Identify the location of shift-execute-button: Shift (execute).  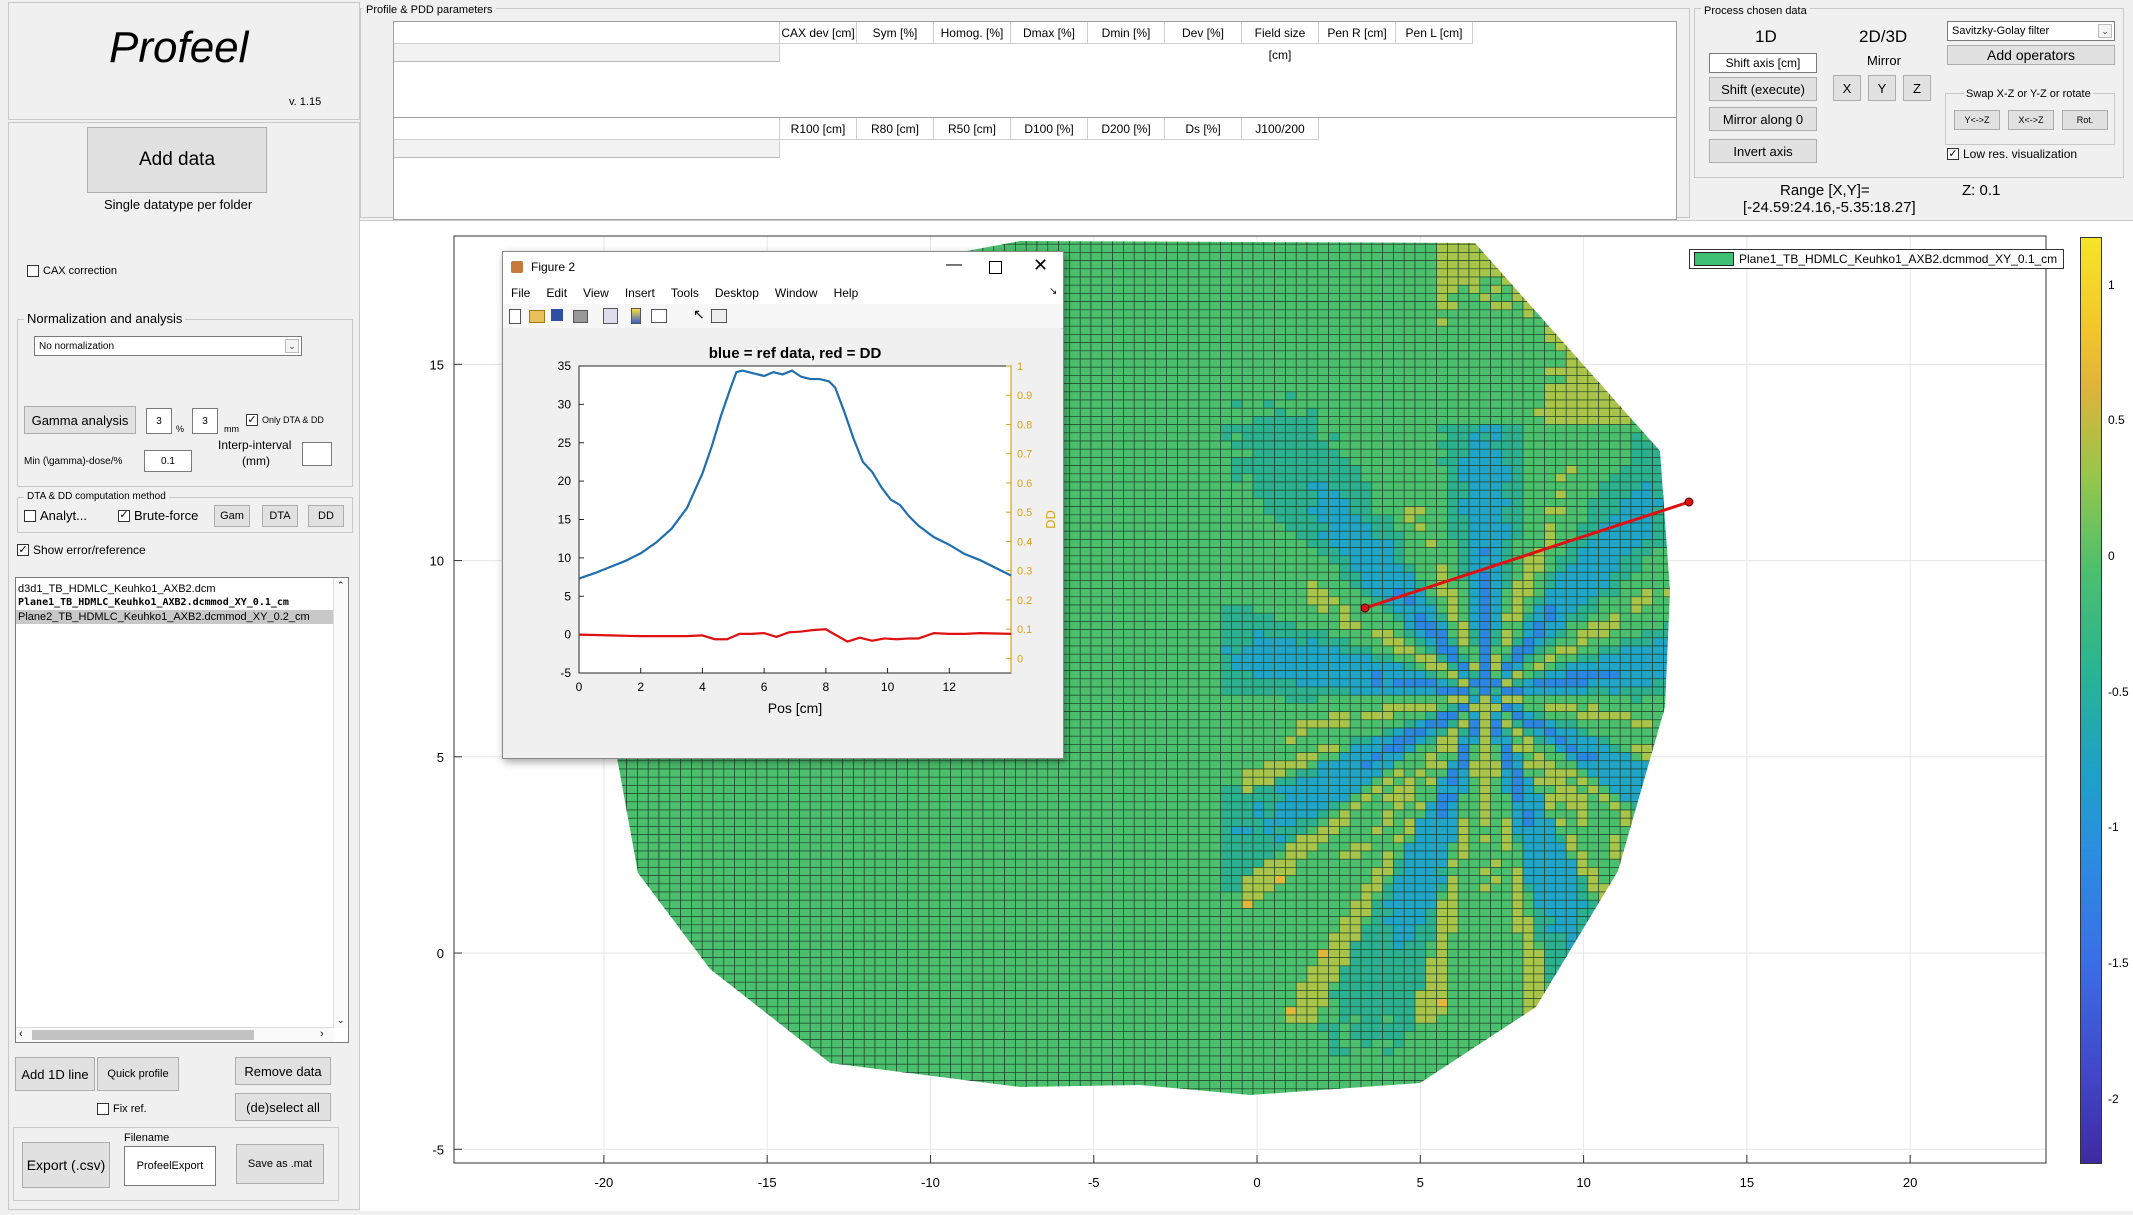
(1763, 89).